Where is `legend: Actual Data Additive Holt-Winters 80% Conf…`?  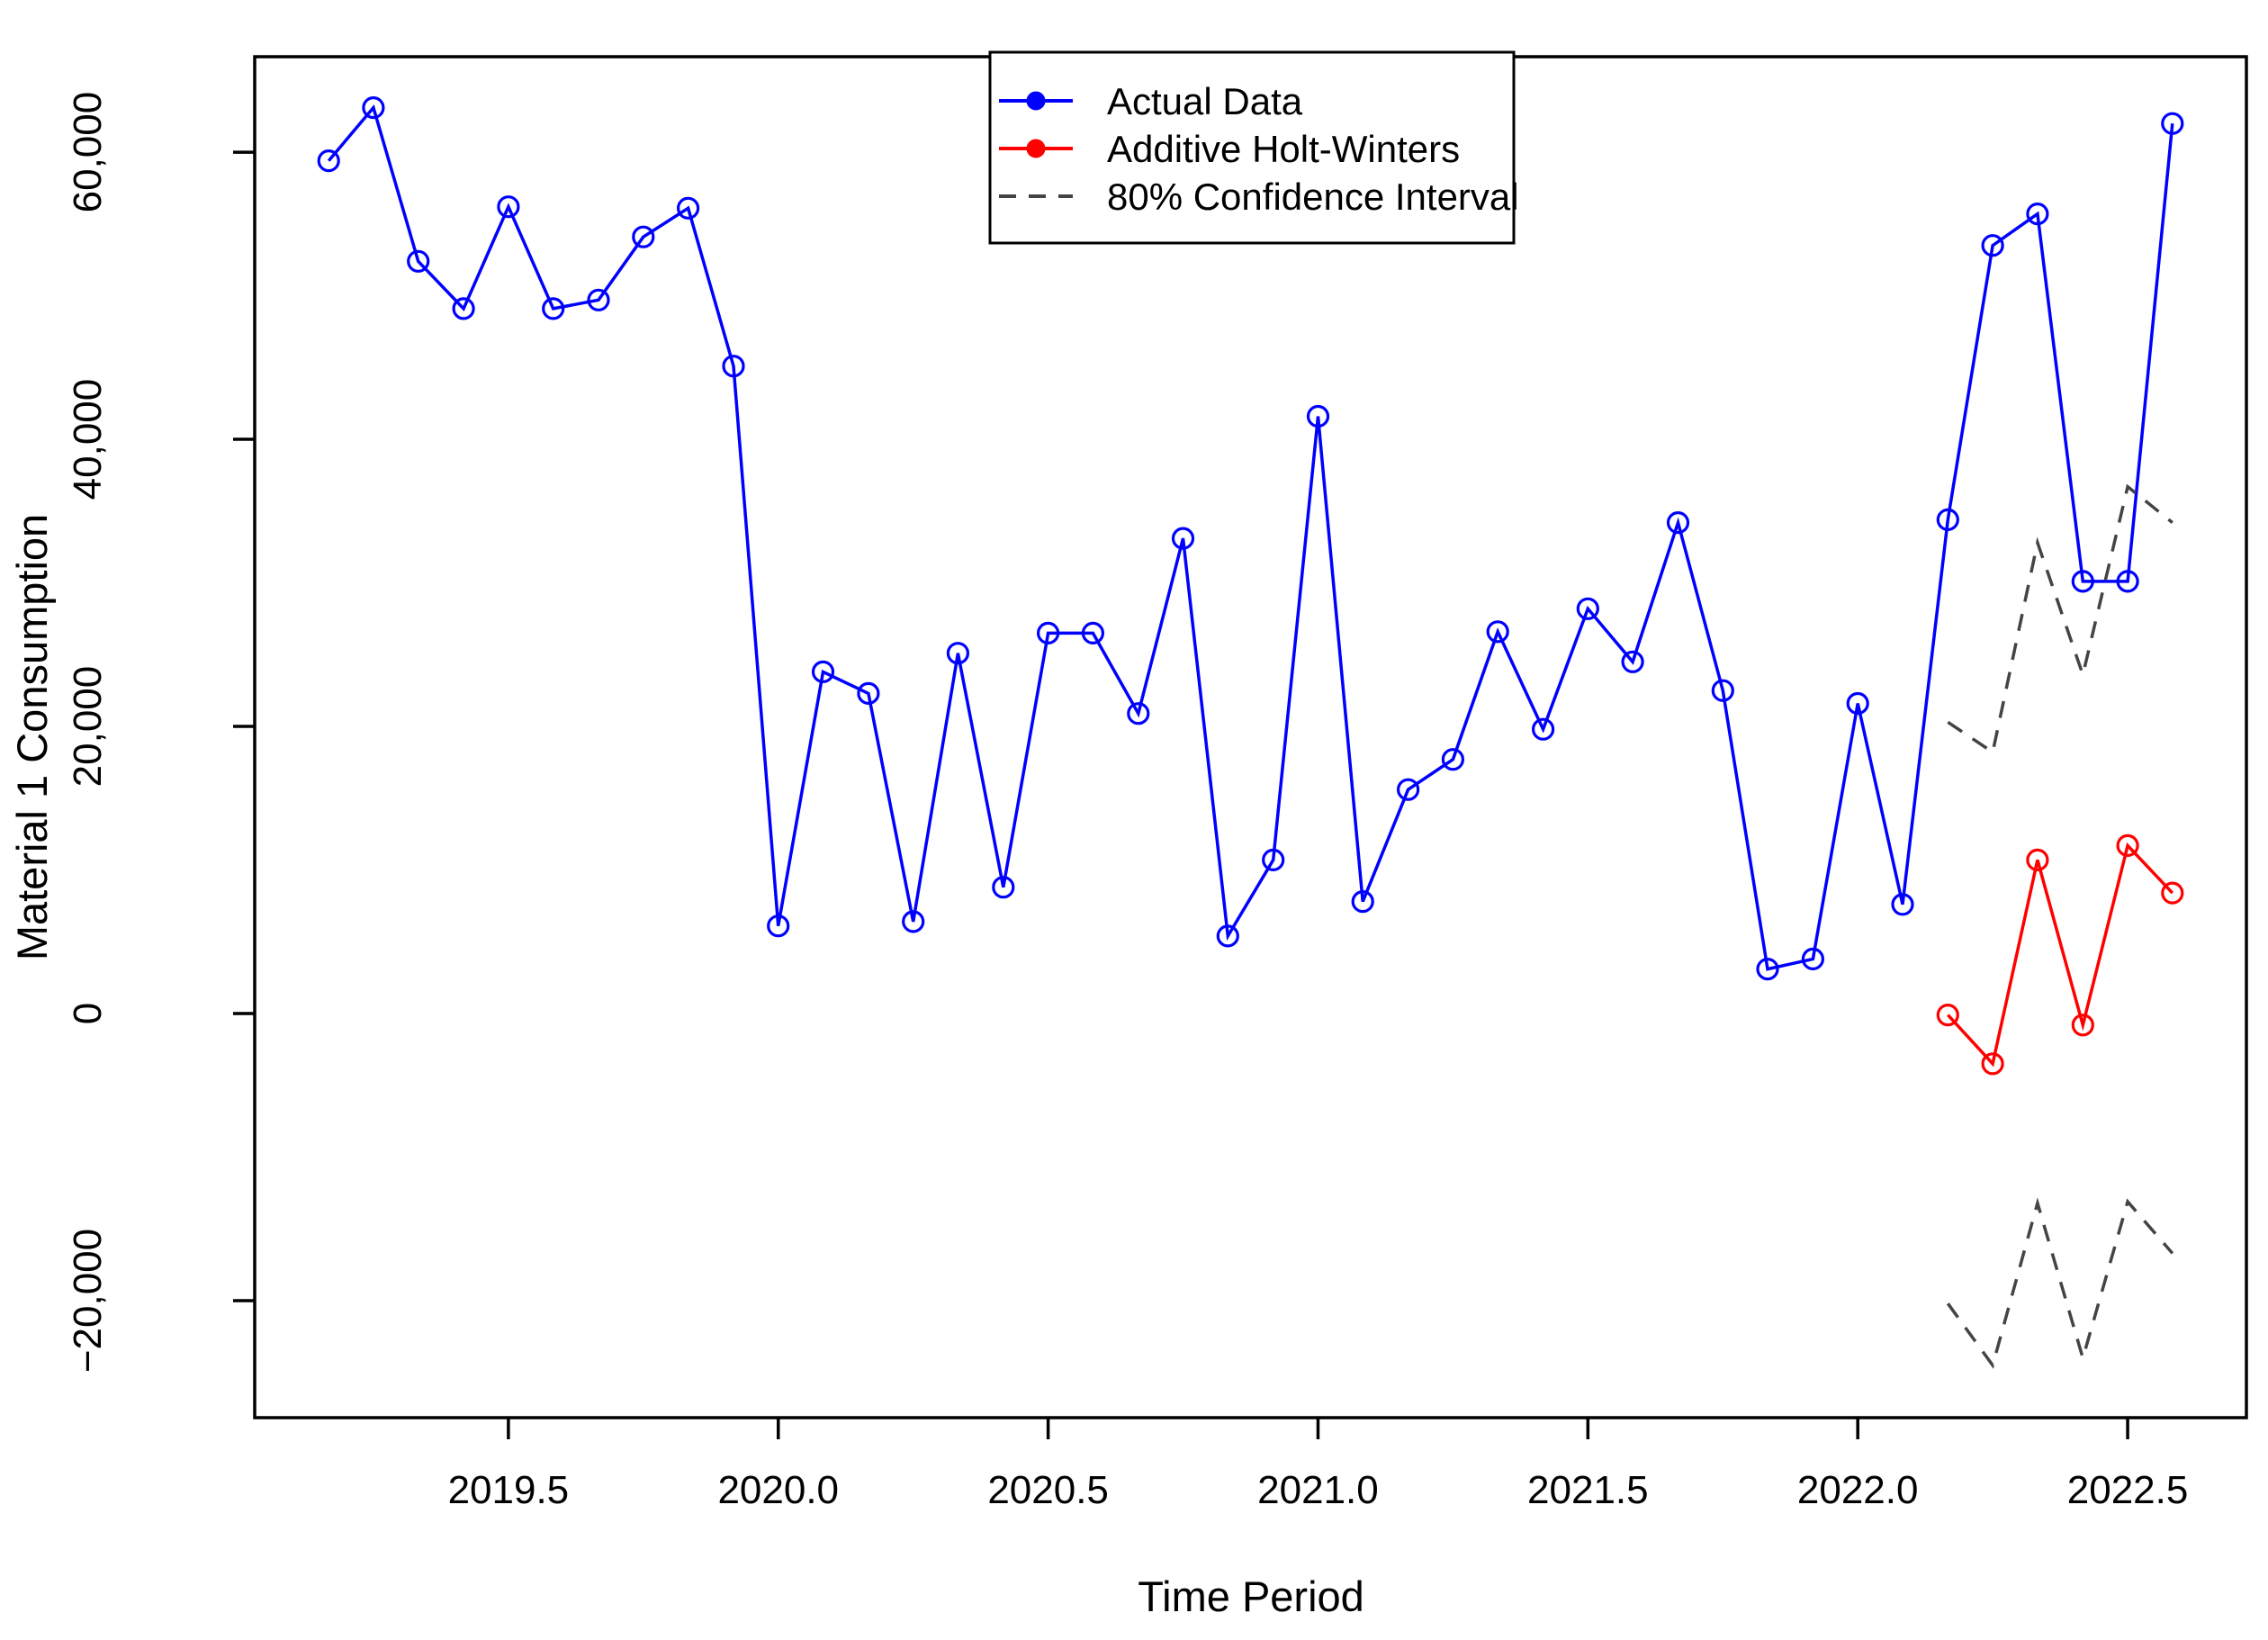
legend: Actual Data Additive Holt-Winters 80% Conf… is located at coordinates (1253, 147).